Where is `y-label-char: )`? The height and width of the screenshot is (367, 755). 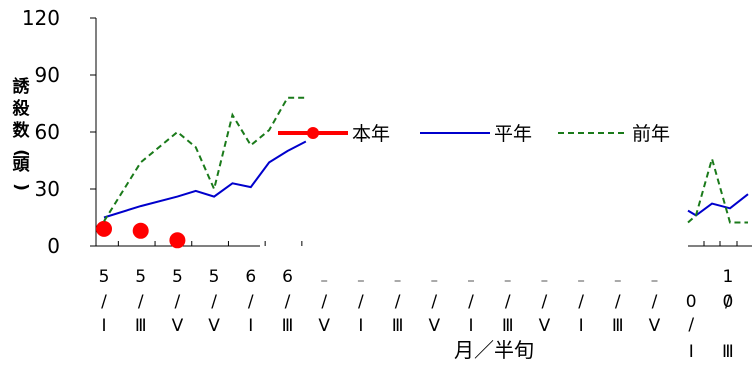 y-label-char: ) is located at coordinates (21, 187).